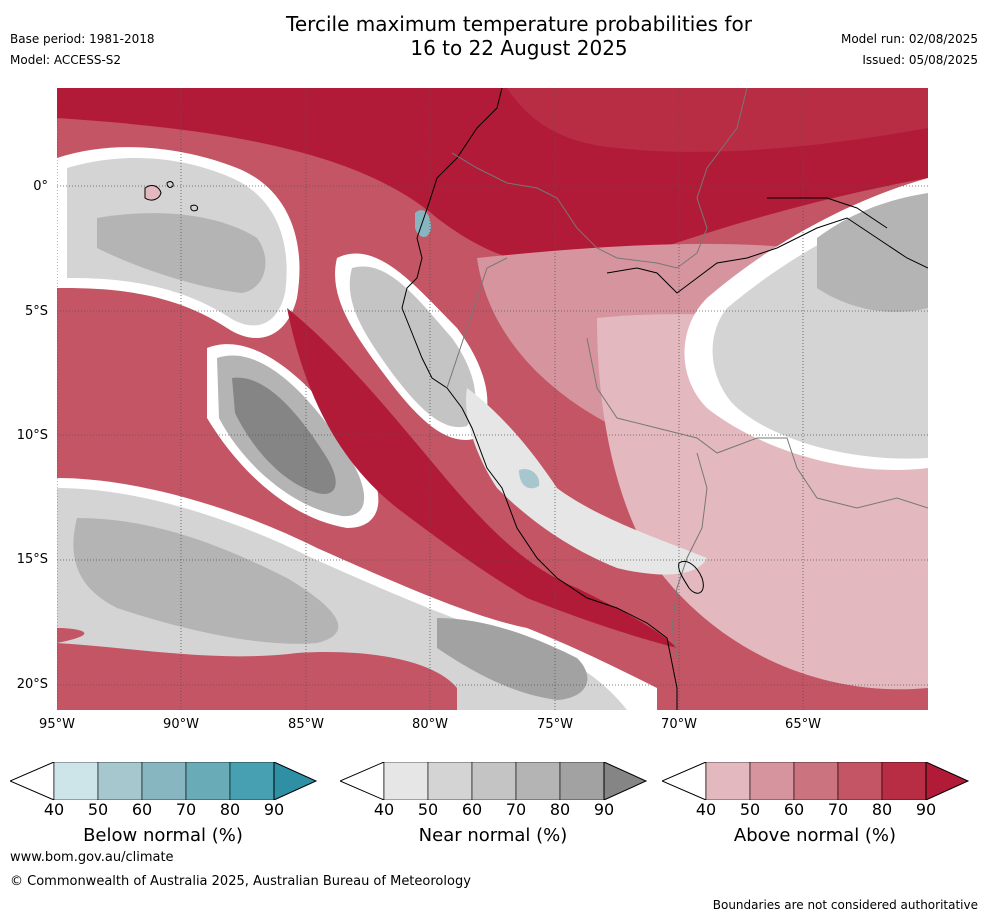  What do you see at coordinates (679, 724) in the screenshot?
I see `x-tick: 70°W` at bounding box center [679, 724].